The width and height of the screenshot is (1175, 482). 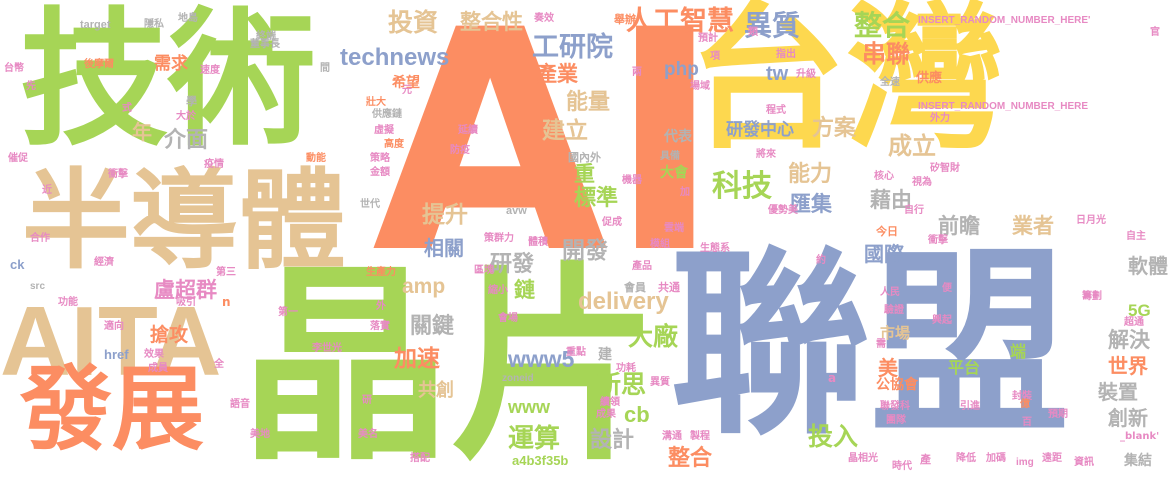 What do you see at coordinates (576, 352) in the screenshot?
I see `word: 重點` at bounding box center [576, 352].